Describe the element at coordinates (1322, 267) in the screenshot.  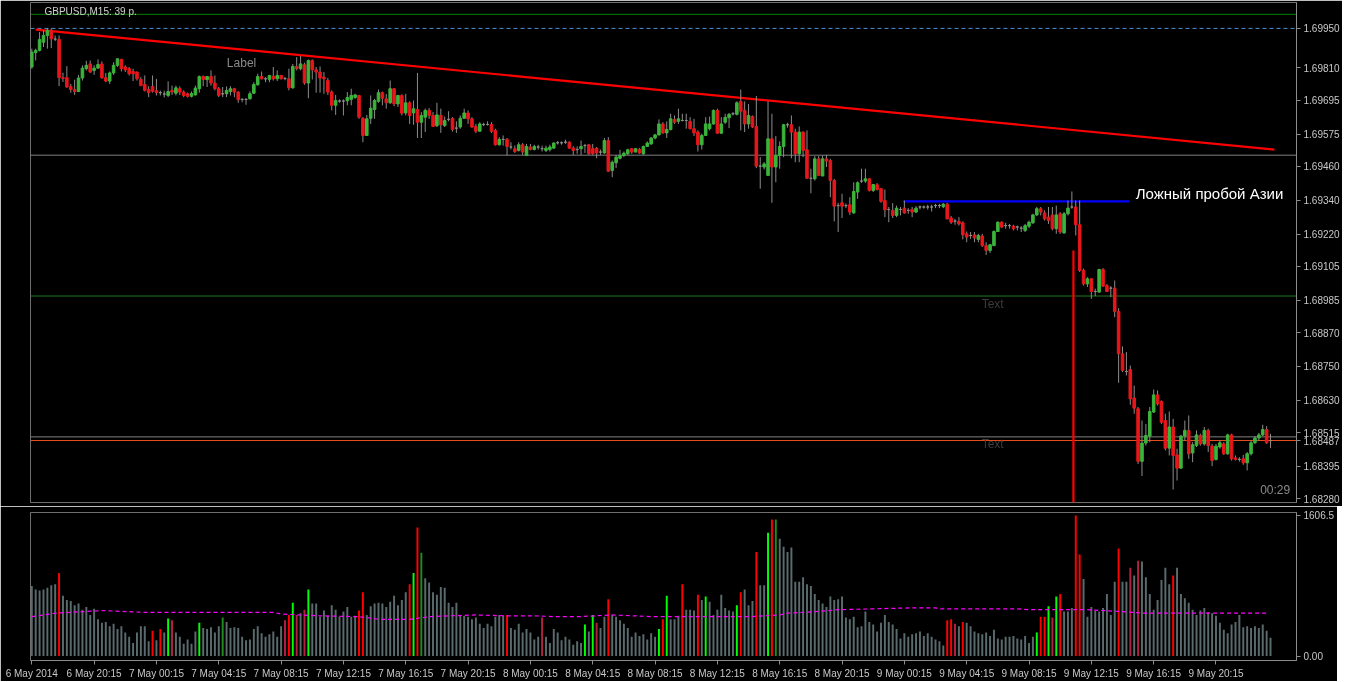
I see `y-tick-label: 1.69105` at that location.